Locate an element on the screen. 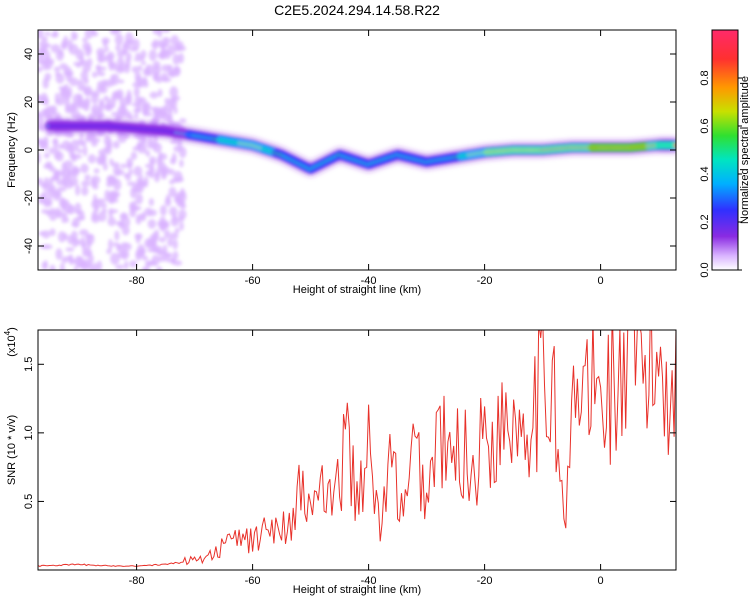 The height and width of the screenshot is (600, 750). colorbar-tick-label: 0.2 is located at coordinates (705, 221).